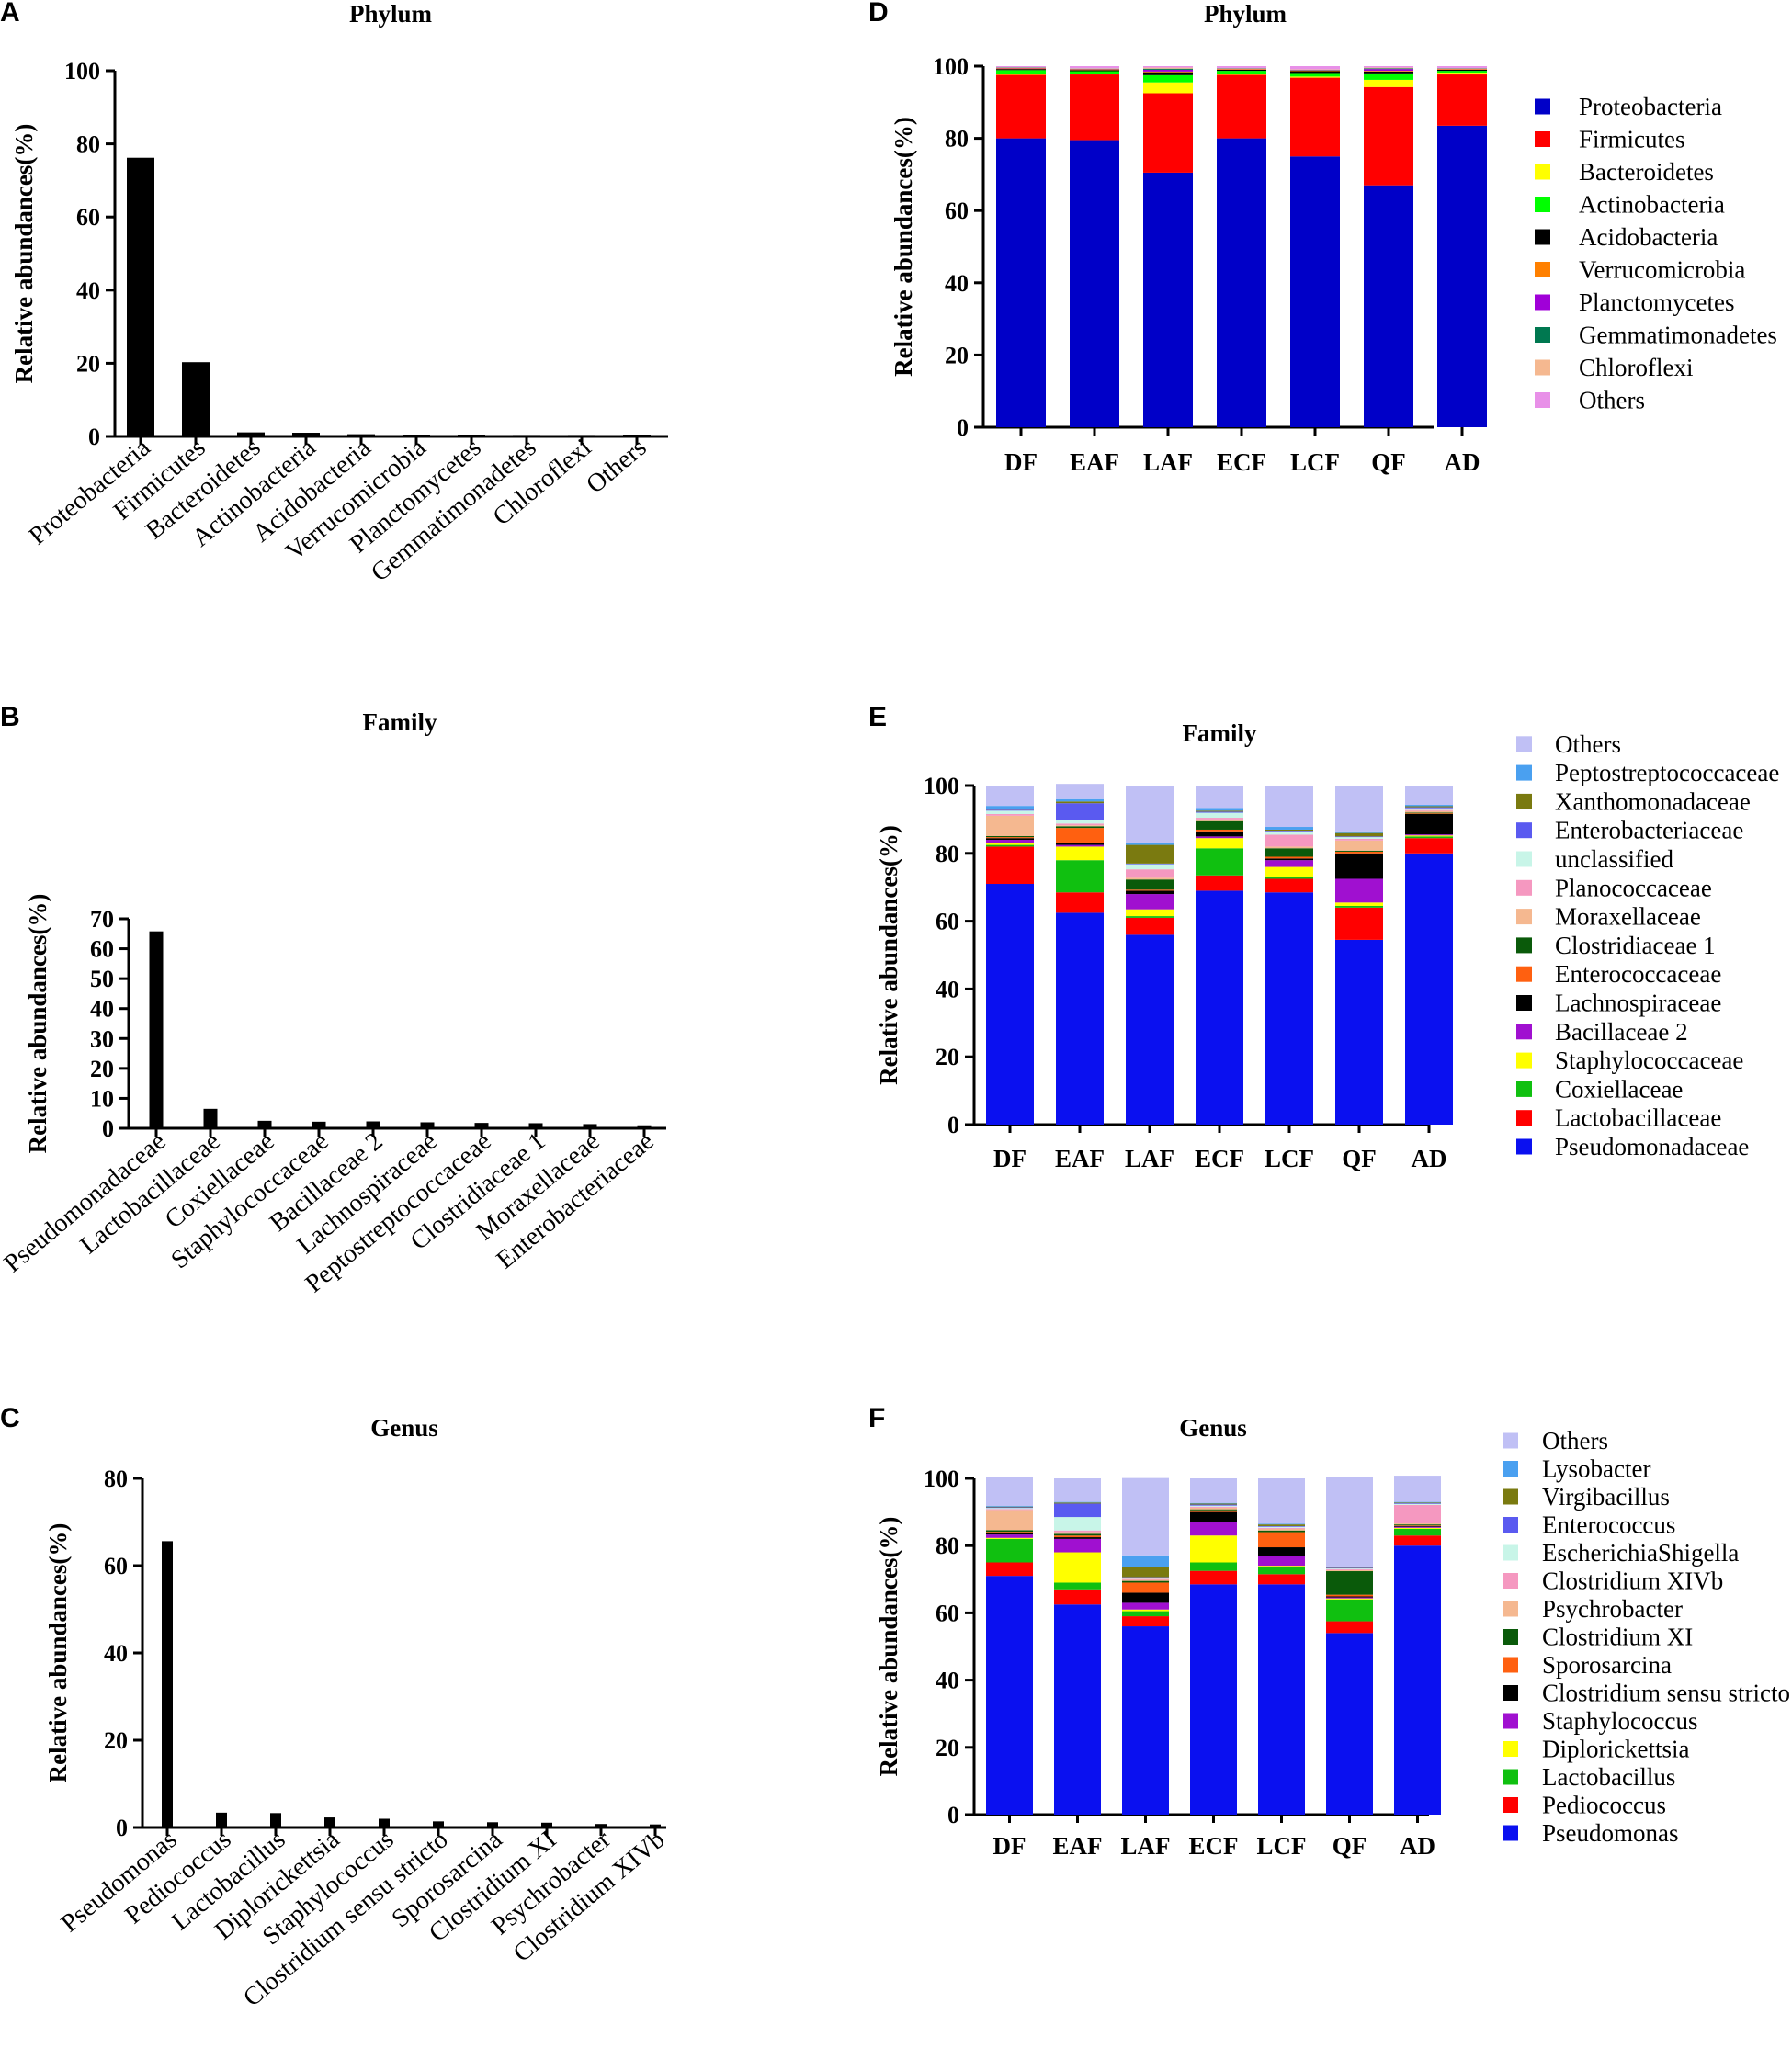 The height and width of the screenshot is (2048, 1792). What do you see at coordinates (1021, 69) in the screenshot?
I see `segment-df-verrucomicrobia` at bounding box center [1021, 69].